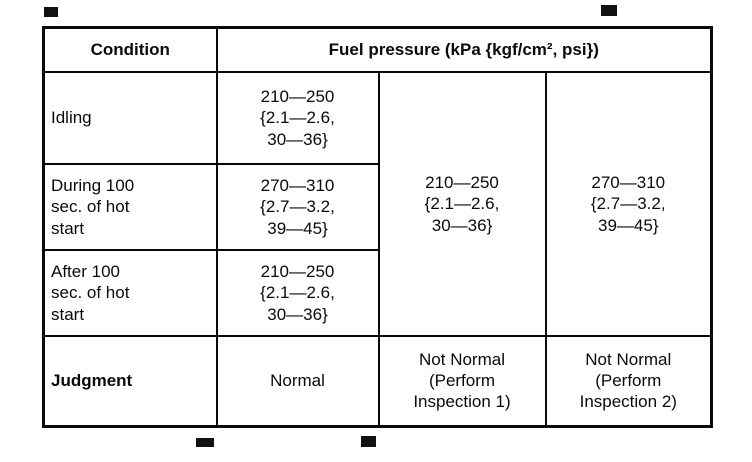 This screenshot has width=752, height=462. What do you see at coordinates (628, 204) in the screenshot?
I see `inspection2-pressure-value: 270—310 {2.7—3.2, 39—45}` at bounding box center [628, 204].